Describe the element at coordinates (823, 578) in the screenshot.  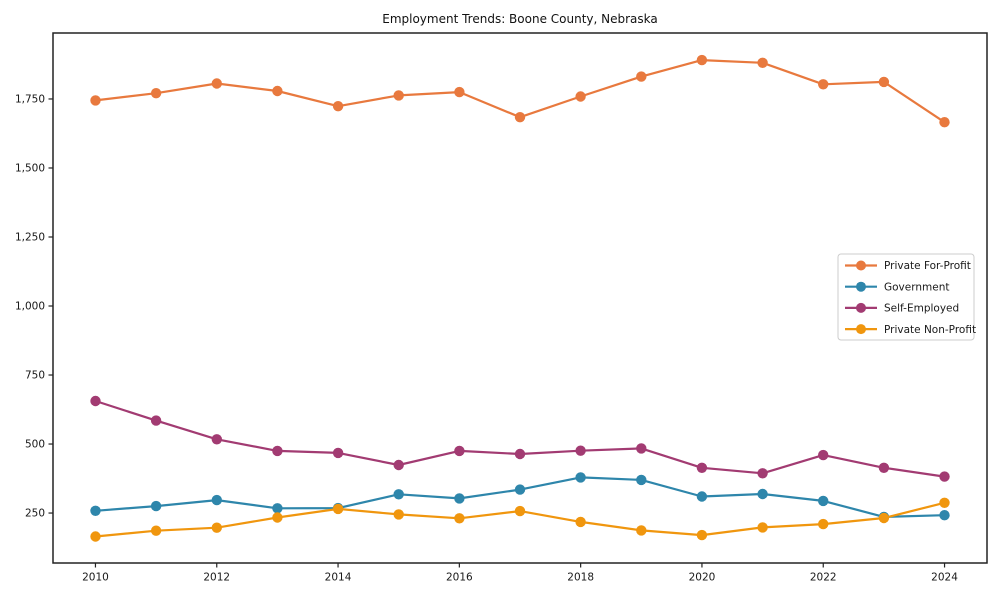
I see `x-tick-label: 2022` at that location.